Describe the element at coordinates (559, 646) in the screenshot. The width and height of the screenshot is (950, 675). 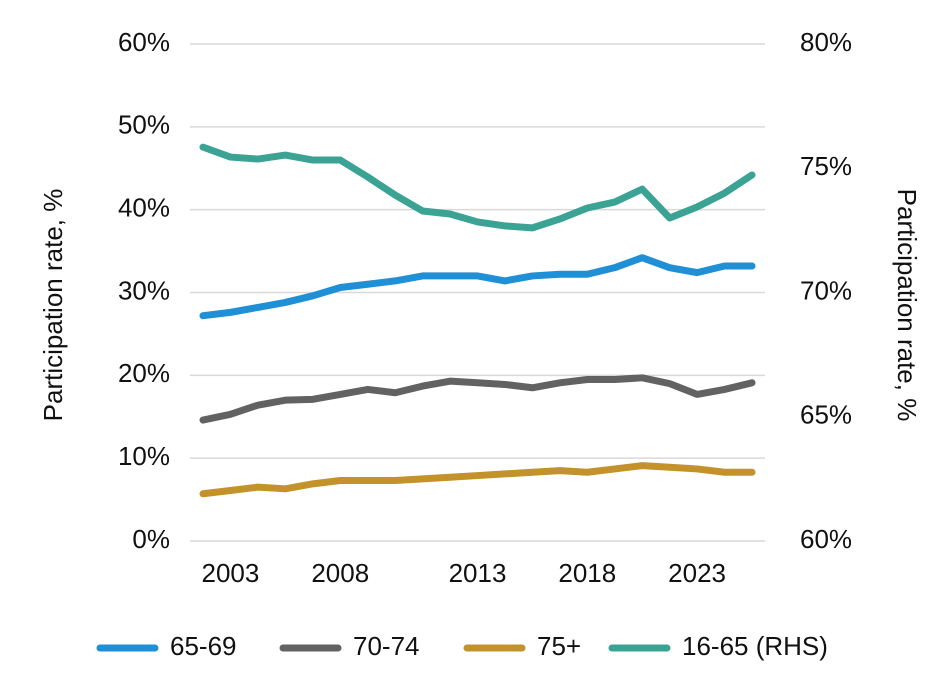
I see `legend-label: 75+` at that location.